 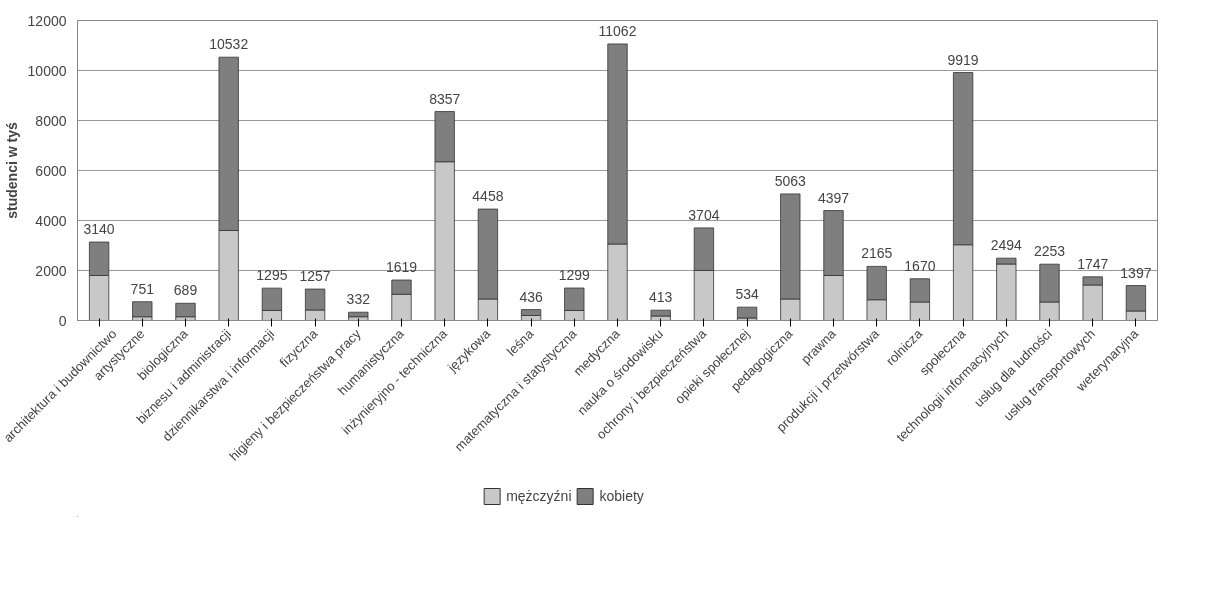 I want to click on total-label: 9919, so click(x=963, y=59).